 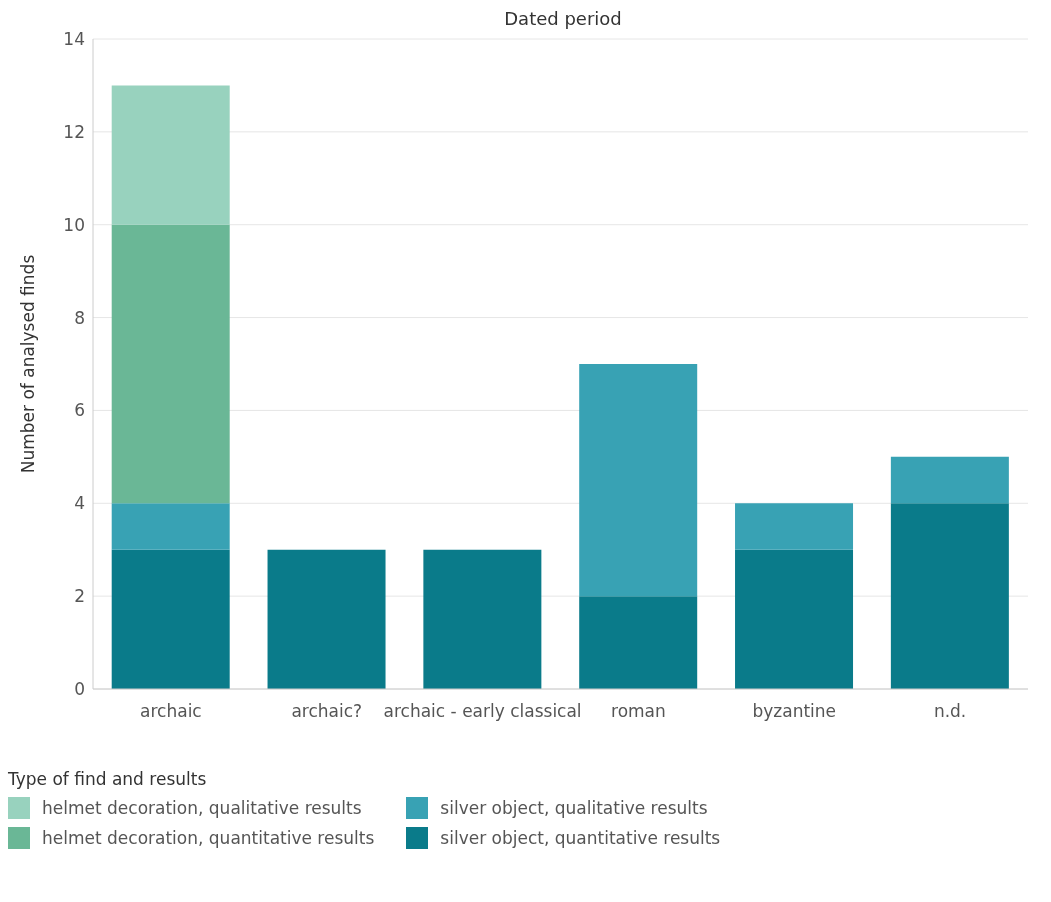 What do you see at coordinates (638, 711) in the screenshot?
I see `x-tick-label: roman` at bounding box center [638, 711].